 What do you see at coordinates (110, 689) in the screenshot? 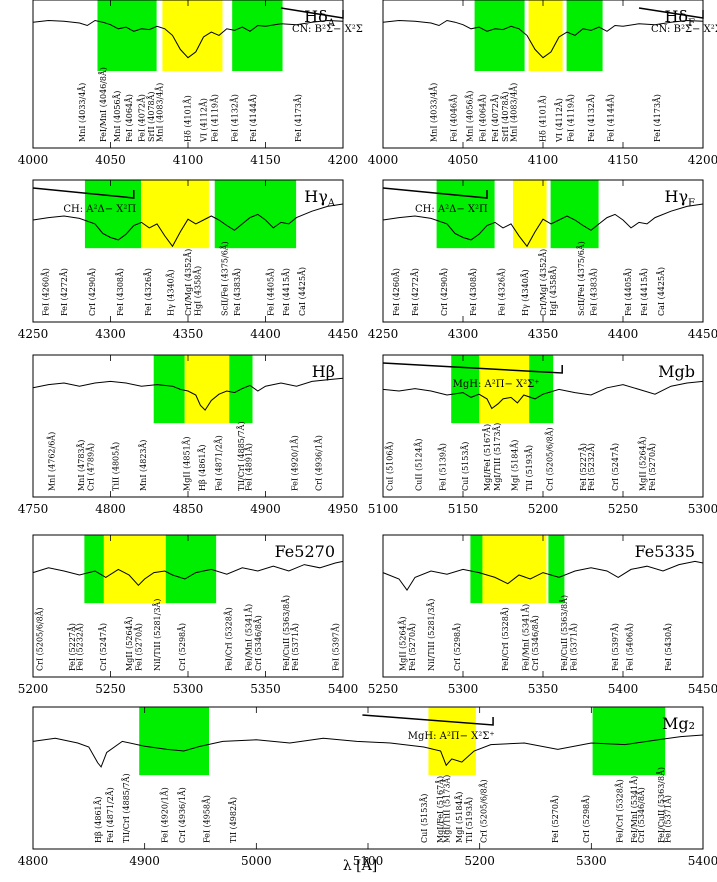
I see `x-tick-label: 5250` at bounding box center [110, 689].